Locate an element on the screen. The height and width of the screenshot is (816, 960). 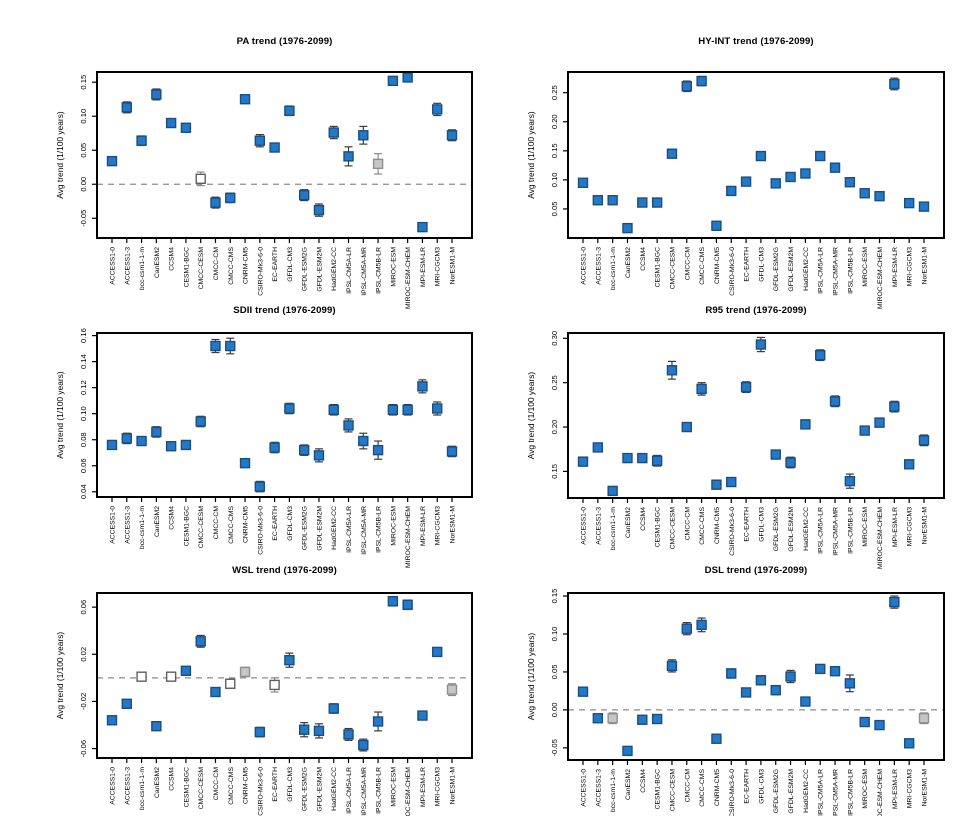
y-tick-label: 0.00 is located at coordinates (554, 710).